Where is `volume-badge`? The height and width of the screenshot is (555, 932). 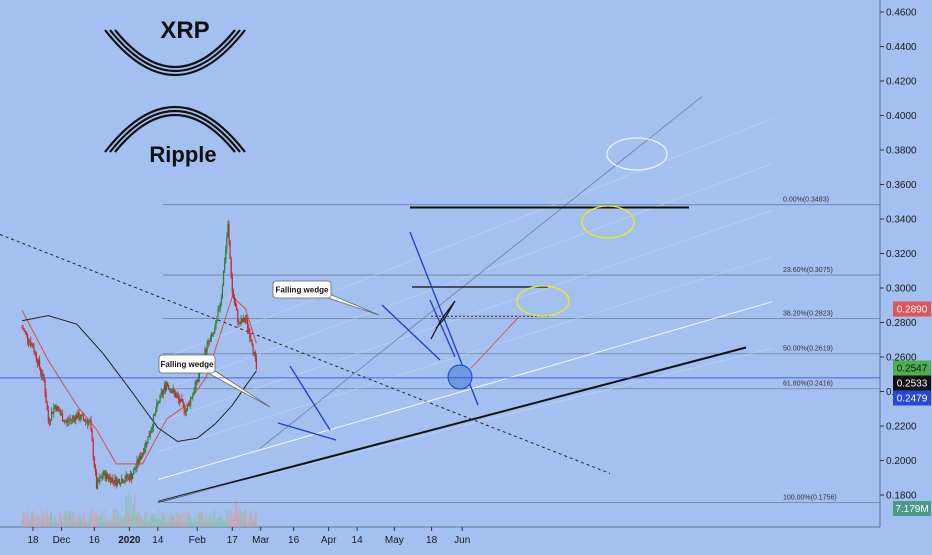
volume-badge is located at coordinates (912, 508).